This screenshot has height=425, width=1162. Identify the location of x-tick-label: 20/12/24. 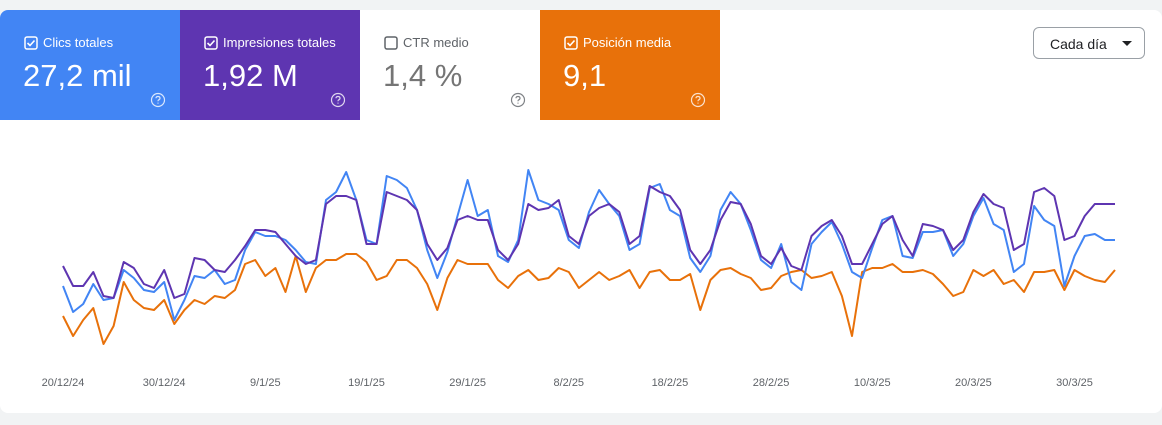
(63, 383).